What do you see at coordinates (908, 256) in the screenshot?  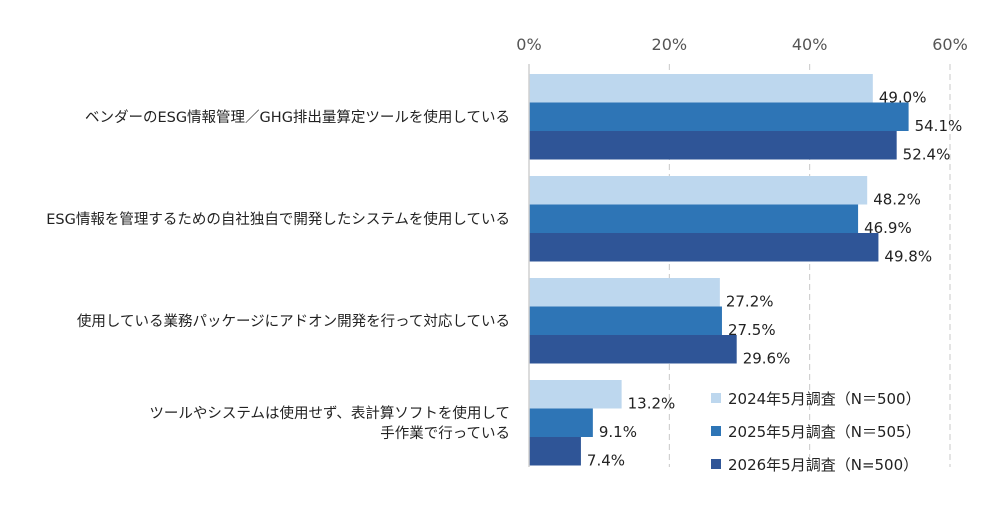 I see `data-label: 49.8%` at bounding box center [908, 256].